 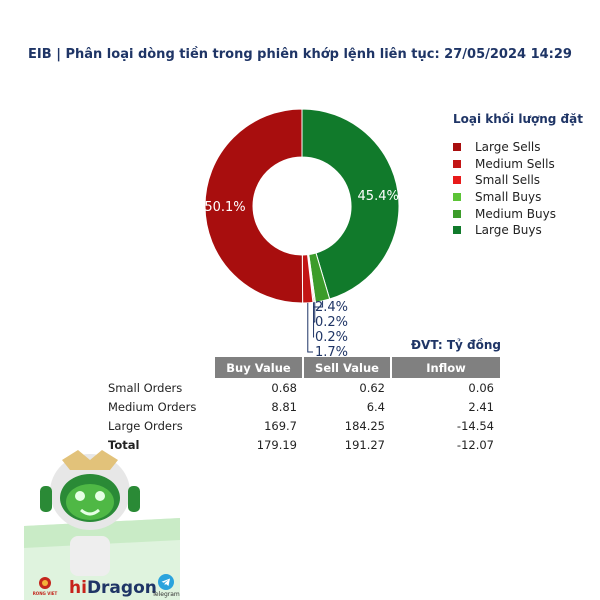 I want to click on row-label: Total, so click(x=124, y=444).